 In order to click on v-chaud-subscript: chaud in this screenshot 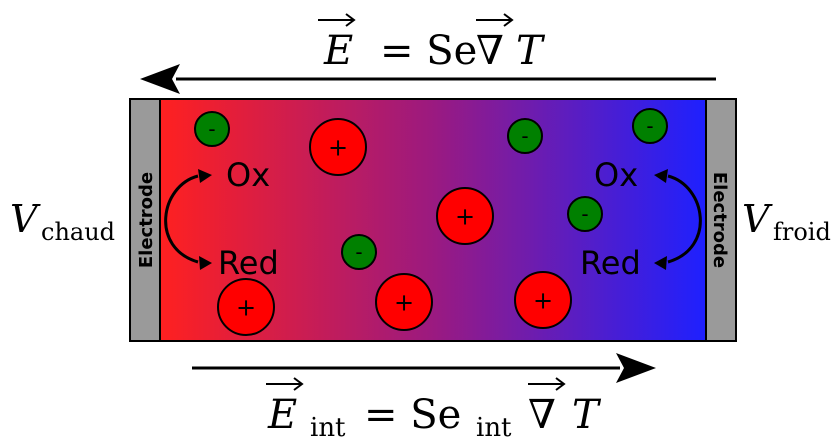, I will do `click(78, 232)`.